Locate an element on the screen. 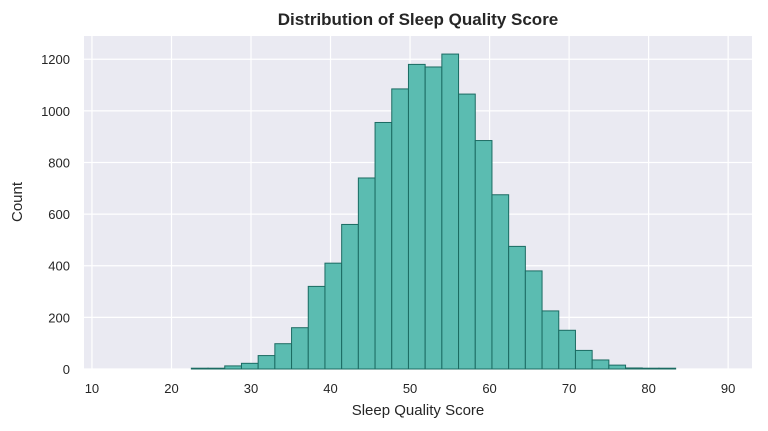  x-tick-label: 60 is located at coordinates (489, 388).